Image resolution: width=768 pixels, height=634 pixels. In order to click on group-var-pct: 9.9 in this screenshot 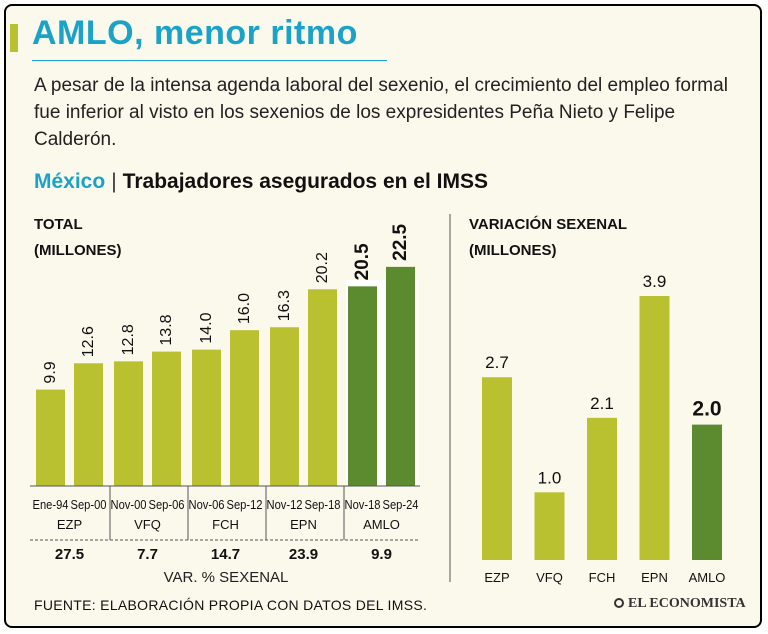, I will do `click(381, 554)`.